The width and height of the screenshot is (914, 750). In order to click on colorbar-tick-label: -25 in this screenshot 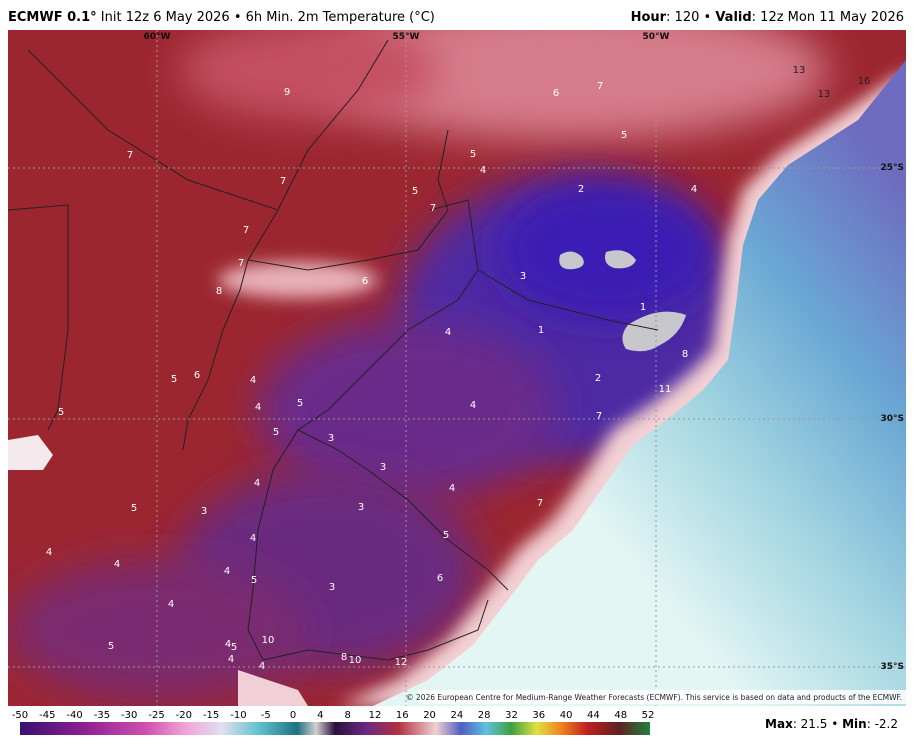, I will do `click(156, 715)`.